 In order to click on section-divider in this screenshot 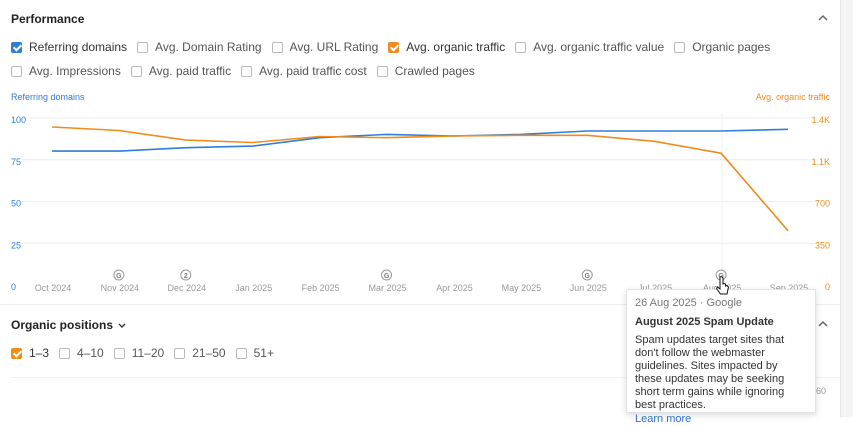, I will do `click(420, 304)`.